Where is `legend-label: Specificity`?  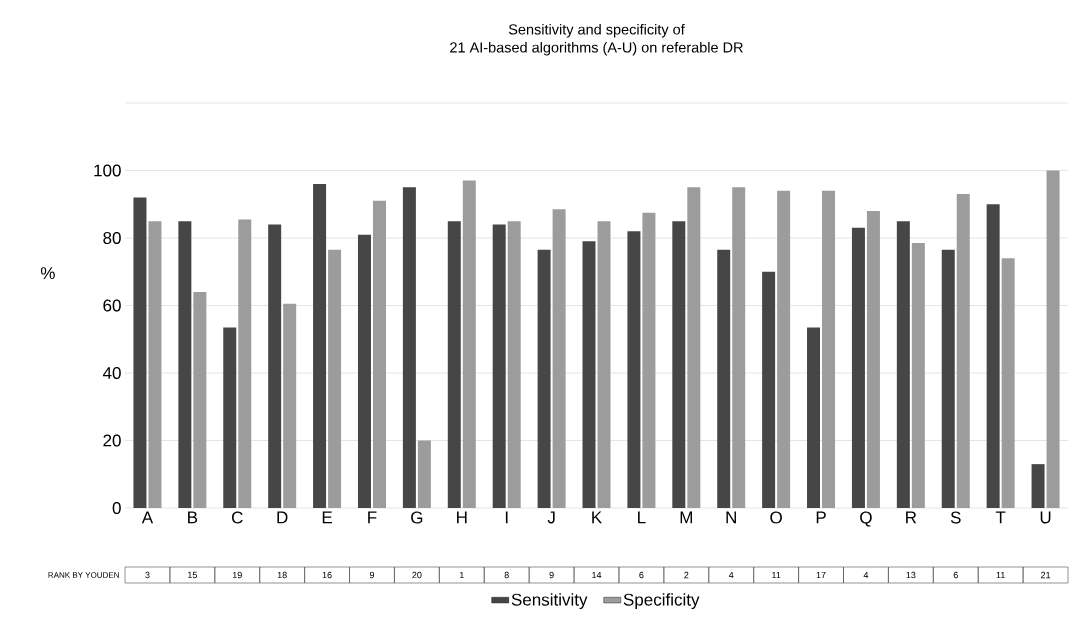 legend-label: Specificity is located at coordinates (661, 601).